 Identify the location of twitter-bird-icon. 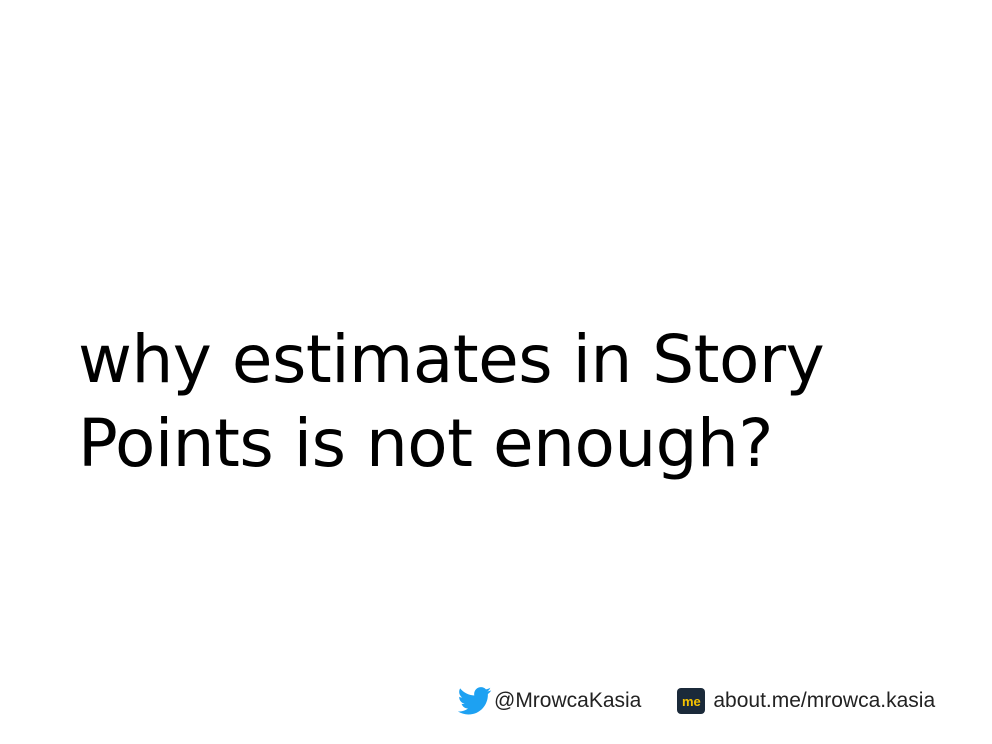
(474, 701).